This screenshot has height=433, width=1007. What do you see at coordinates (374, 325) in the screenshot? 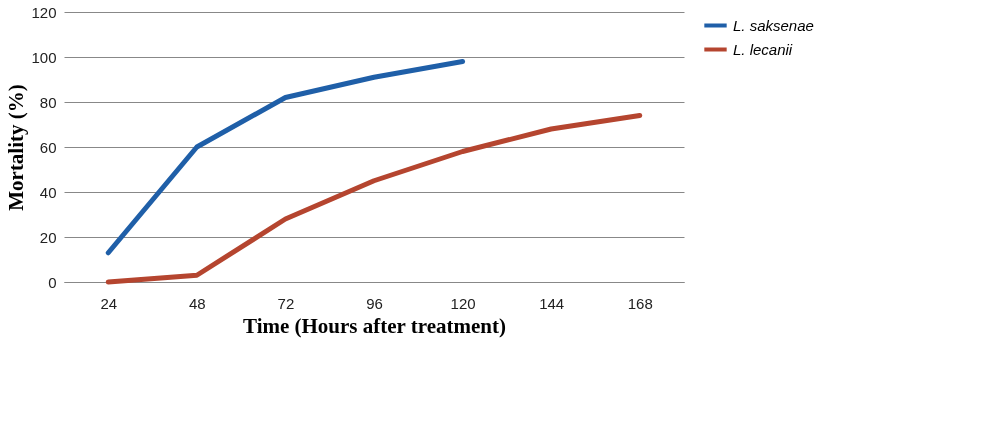
I see `x-axis-title: Time (Hours after treatment)` at bounding box center [374, 325].